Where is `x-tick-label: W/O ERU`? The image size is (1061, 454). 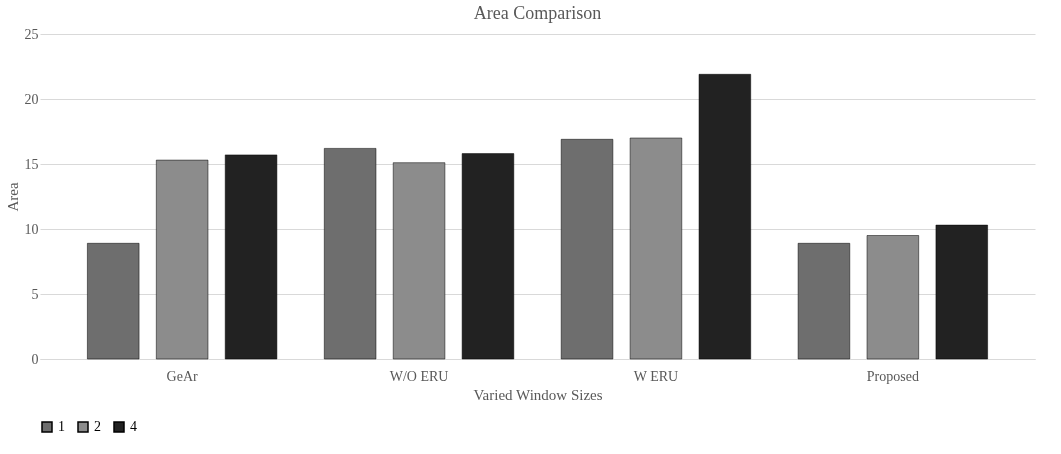 x-tick-label: W/O ERU is located at coordinates (419, 376).